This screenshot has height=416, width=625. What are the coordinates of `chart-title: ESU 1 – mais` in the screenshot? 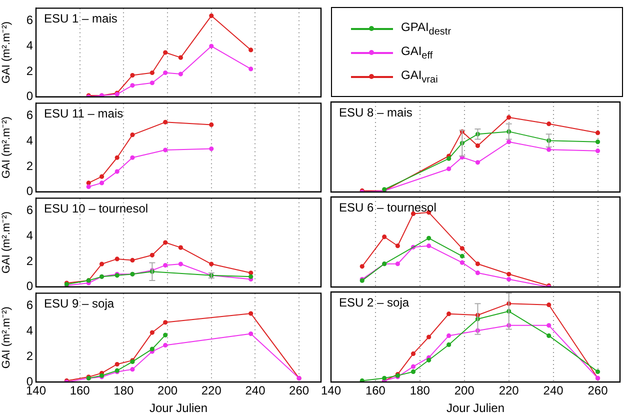 It's located at (81, 19).